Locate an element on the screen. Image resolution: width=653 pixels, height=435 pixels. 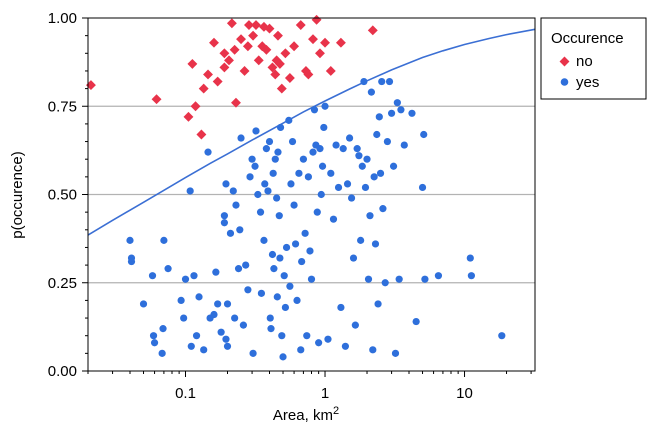
y-axis: 0.00 0.25 0.50 0.75 1.00 is located at coordinates (68, 195).